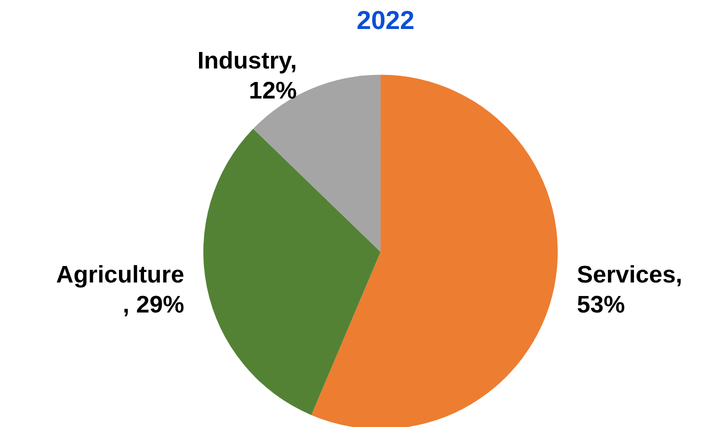 The width and height of the screenshot is (718, 427). What do you see at coordinates (385, 20) in the screenshot?
I see `chart-title: 2022` at bounding box center [385, 20].